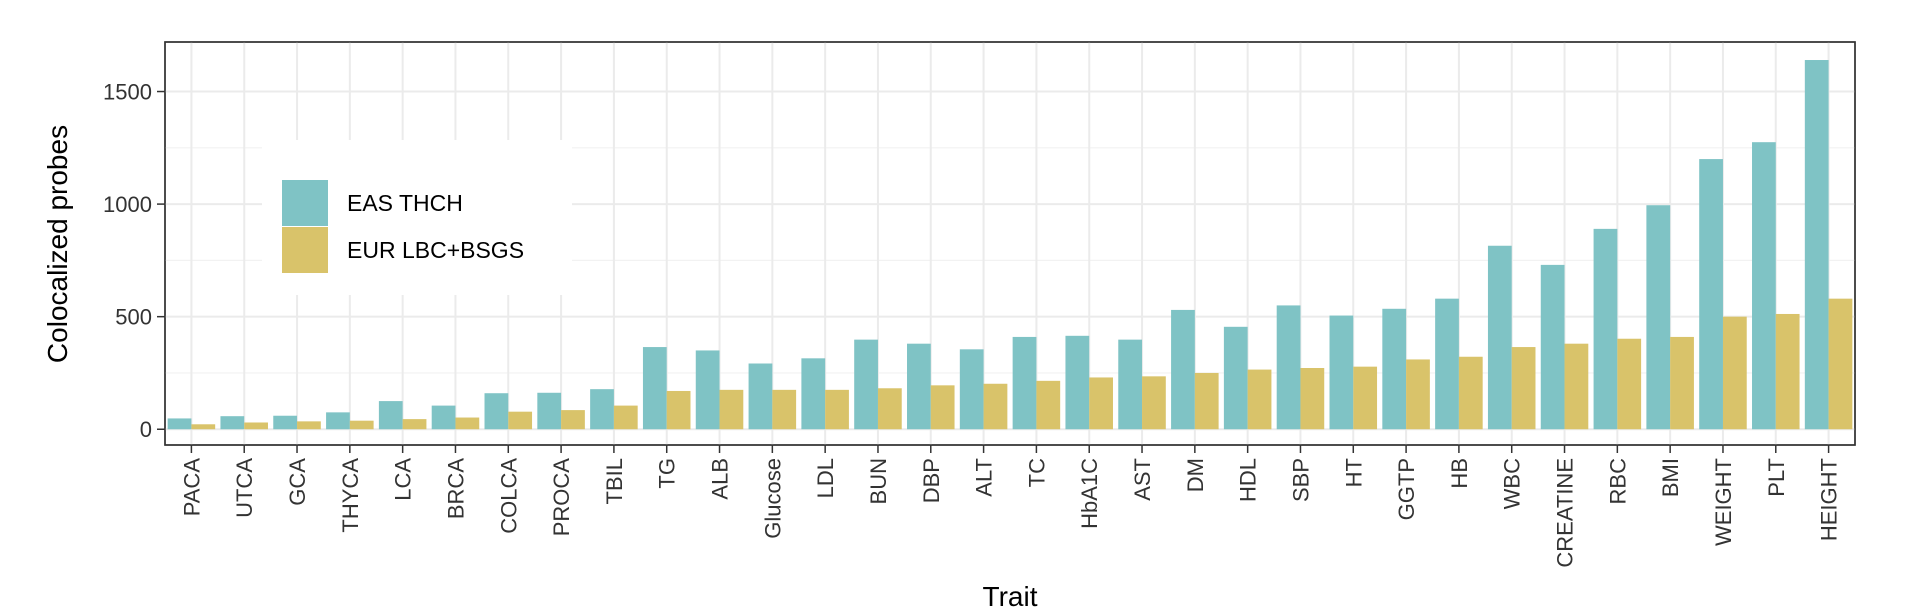 This screenshot has width=1932, height=614. Describe the element at coordinates (1312, 399) in the screenshot. I see `bar-eur-lbc-bsgs-sbp` at that location.